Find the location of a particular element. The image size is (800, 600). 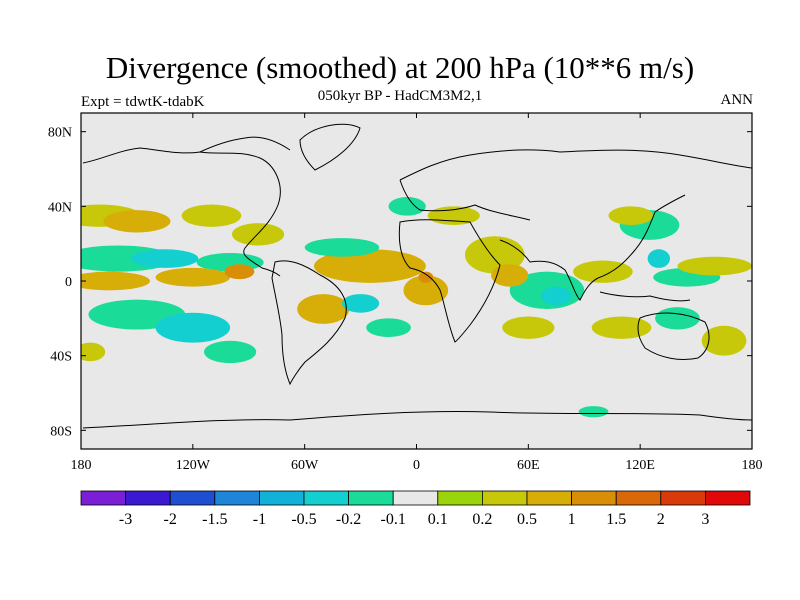

x-tick-label: 120W is located at coordinates (193, 465).